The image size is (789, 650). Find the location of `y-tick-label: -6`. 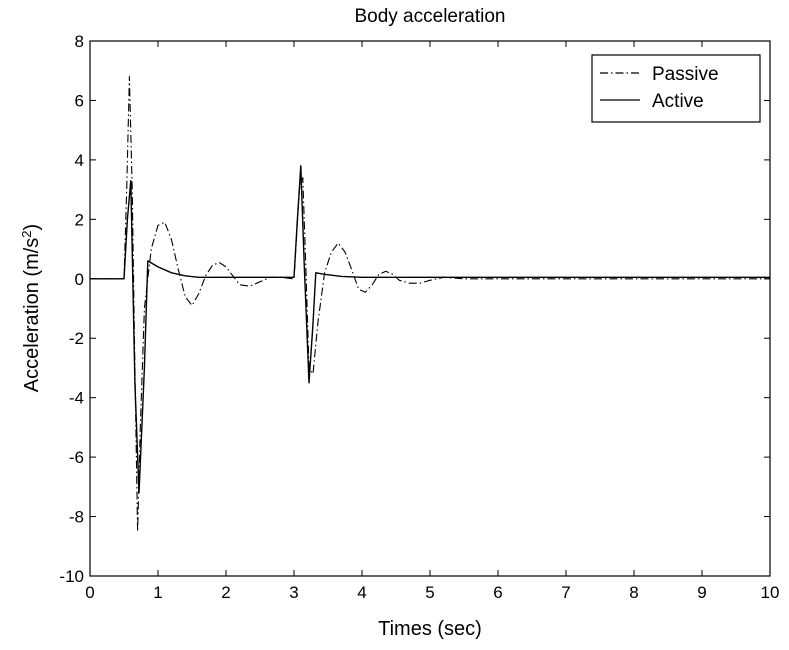

y-tick-label: -6 is located at coordinates (76, 457).